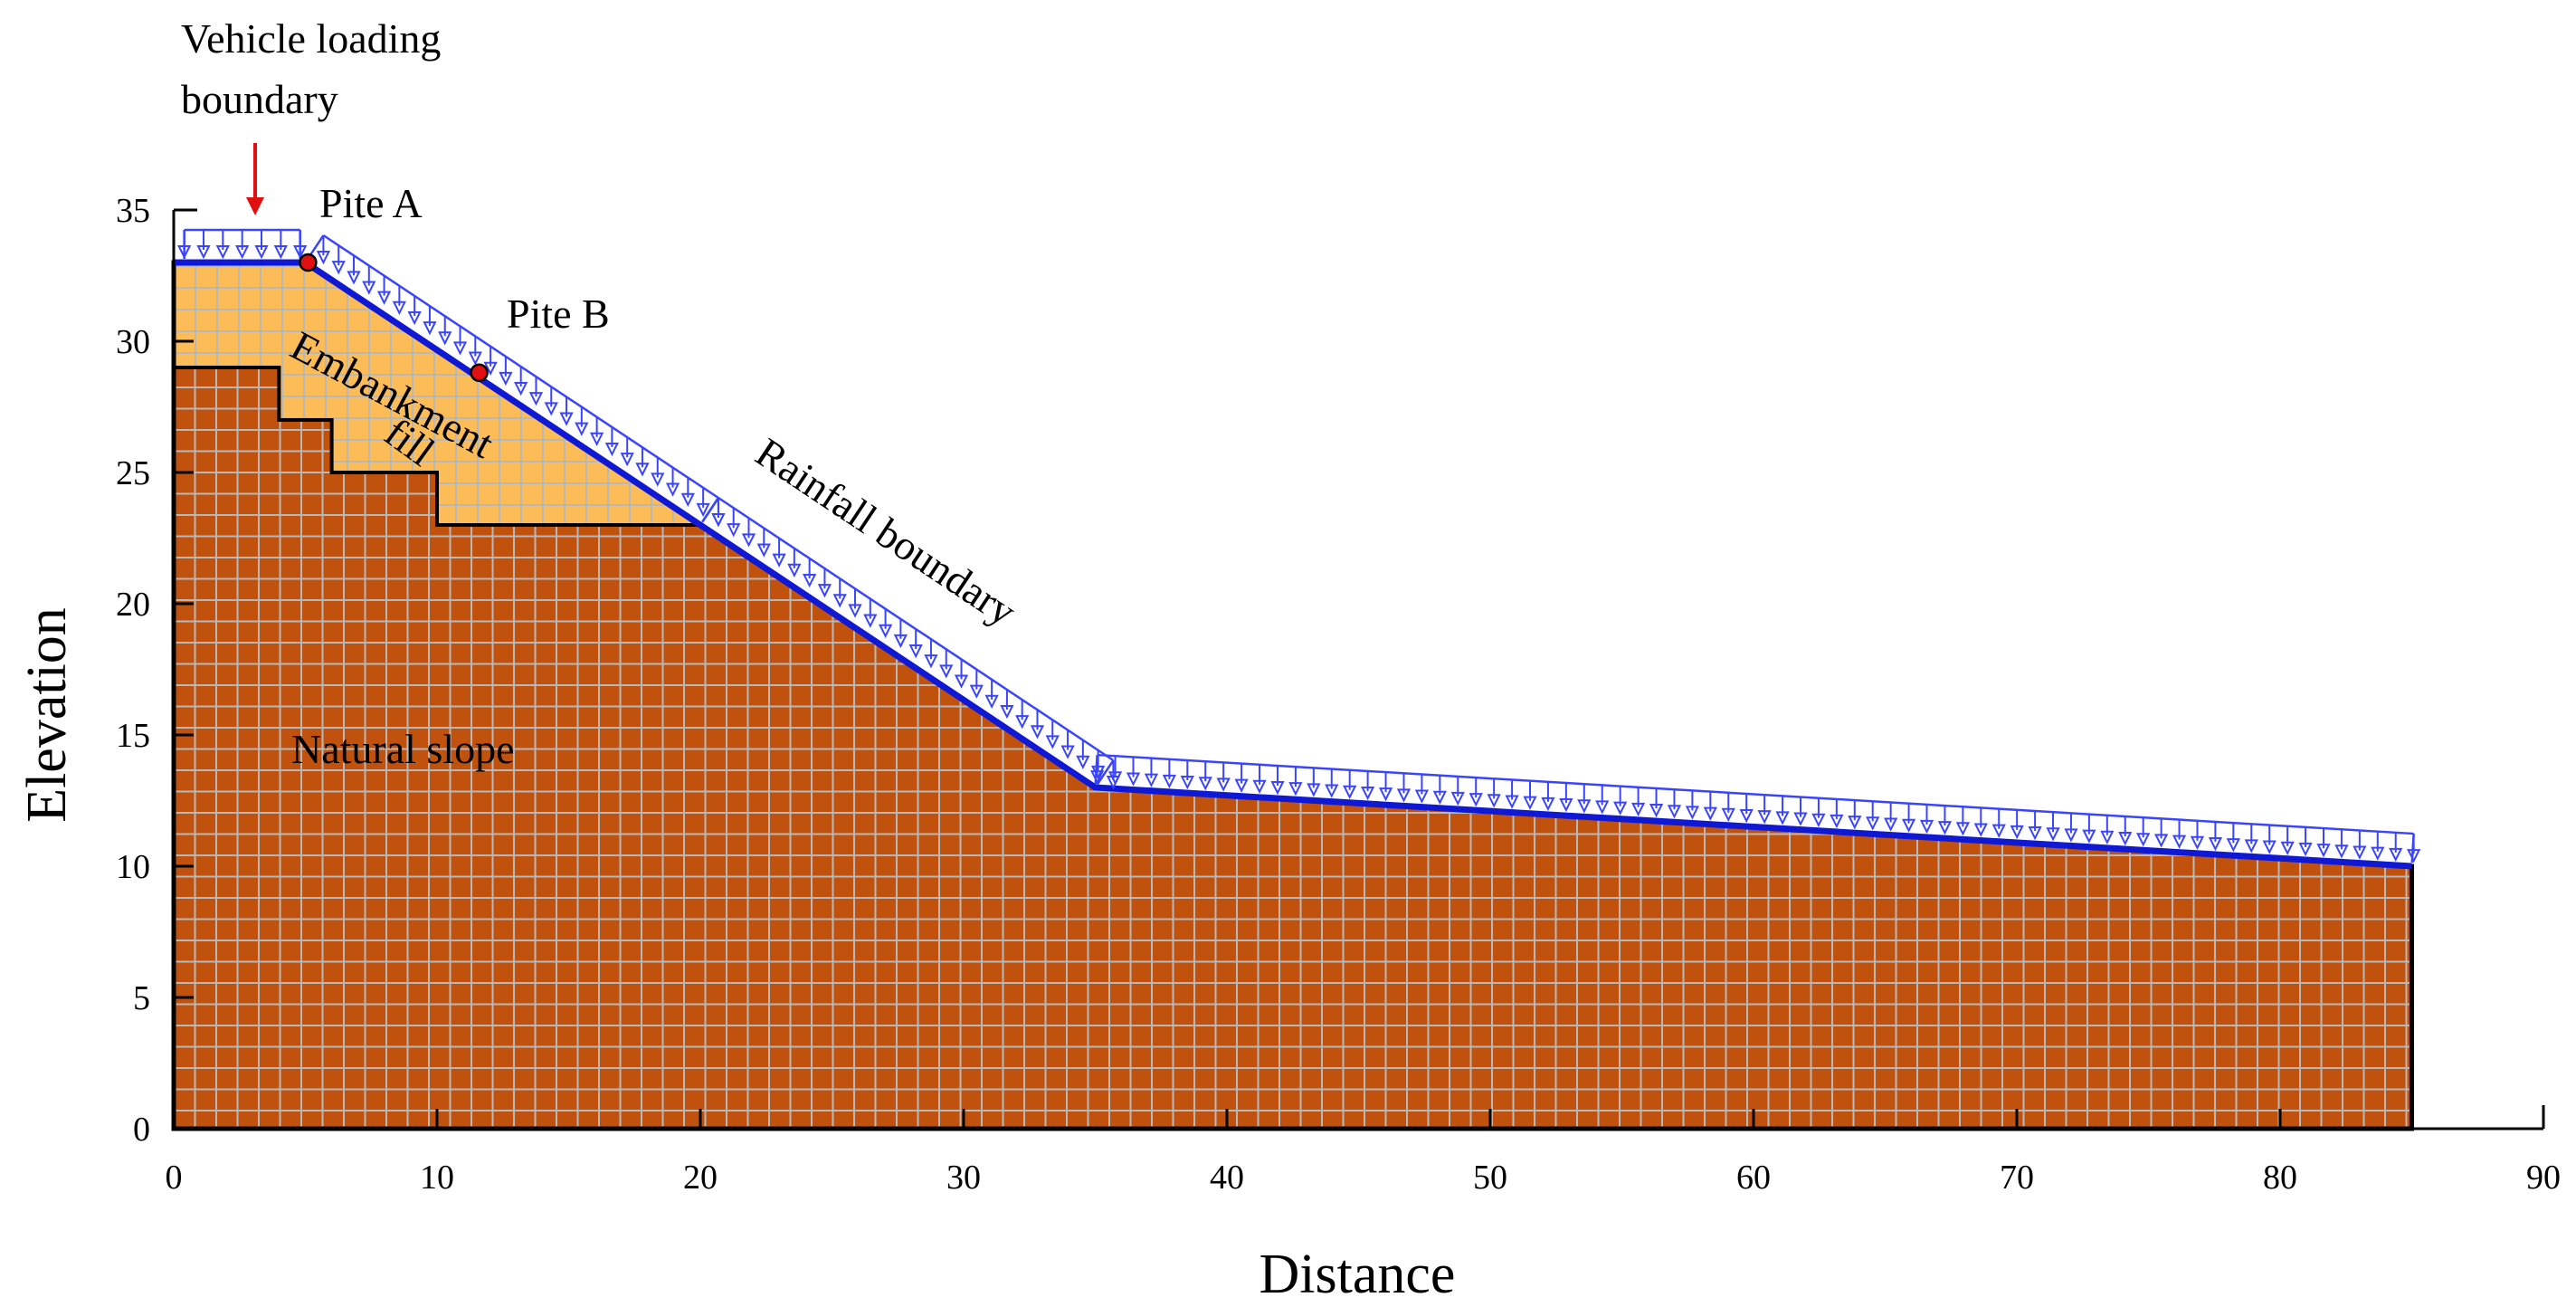  What do you see at coordinates (437, 1178) in the screenshot?
I see `x-tick-label: 10` at bounding box center [437, 1178].